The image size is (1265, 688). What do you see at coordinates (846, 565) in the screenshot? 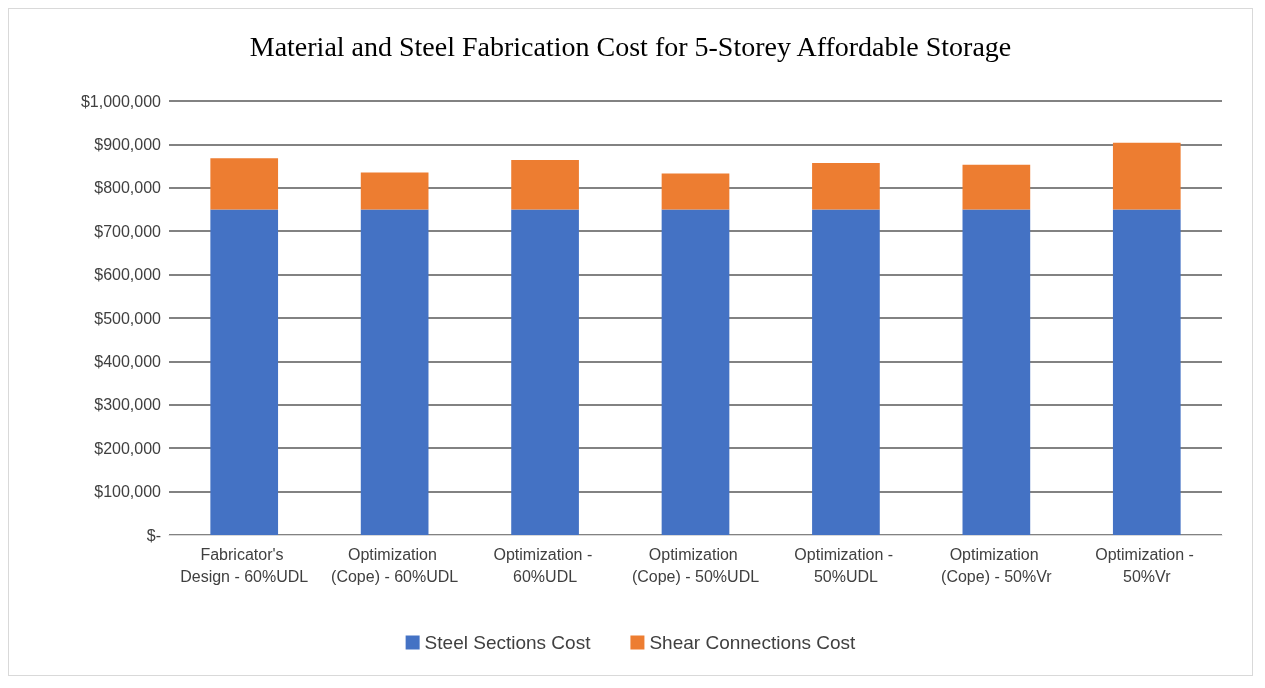
I see `x-tick-label: Optimization - 50%UDL` at bounding box center [846, 565].